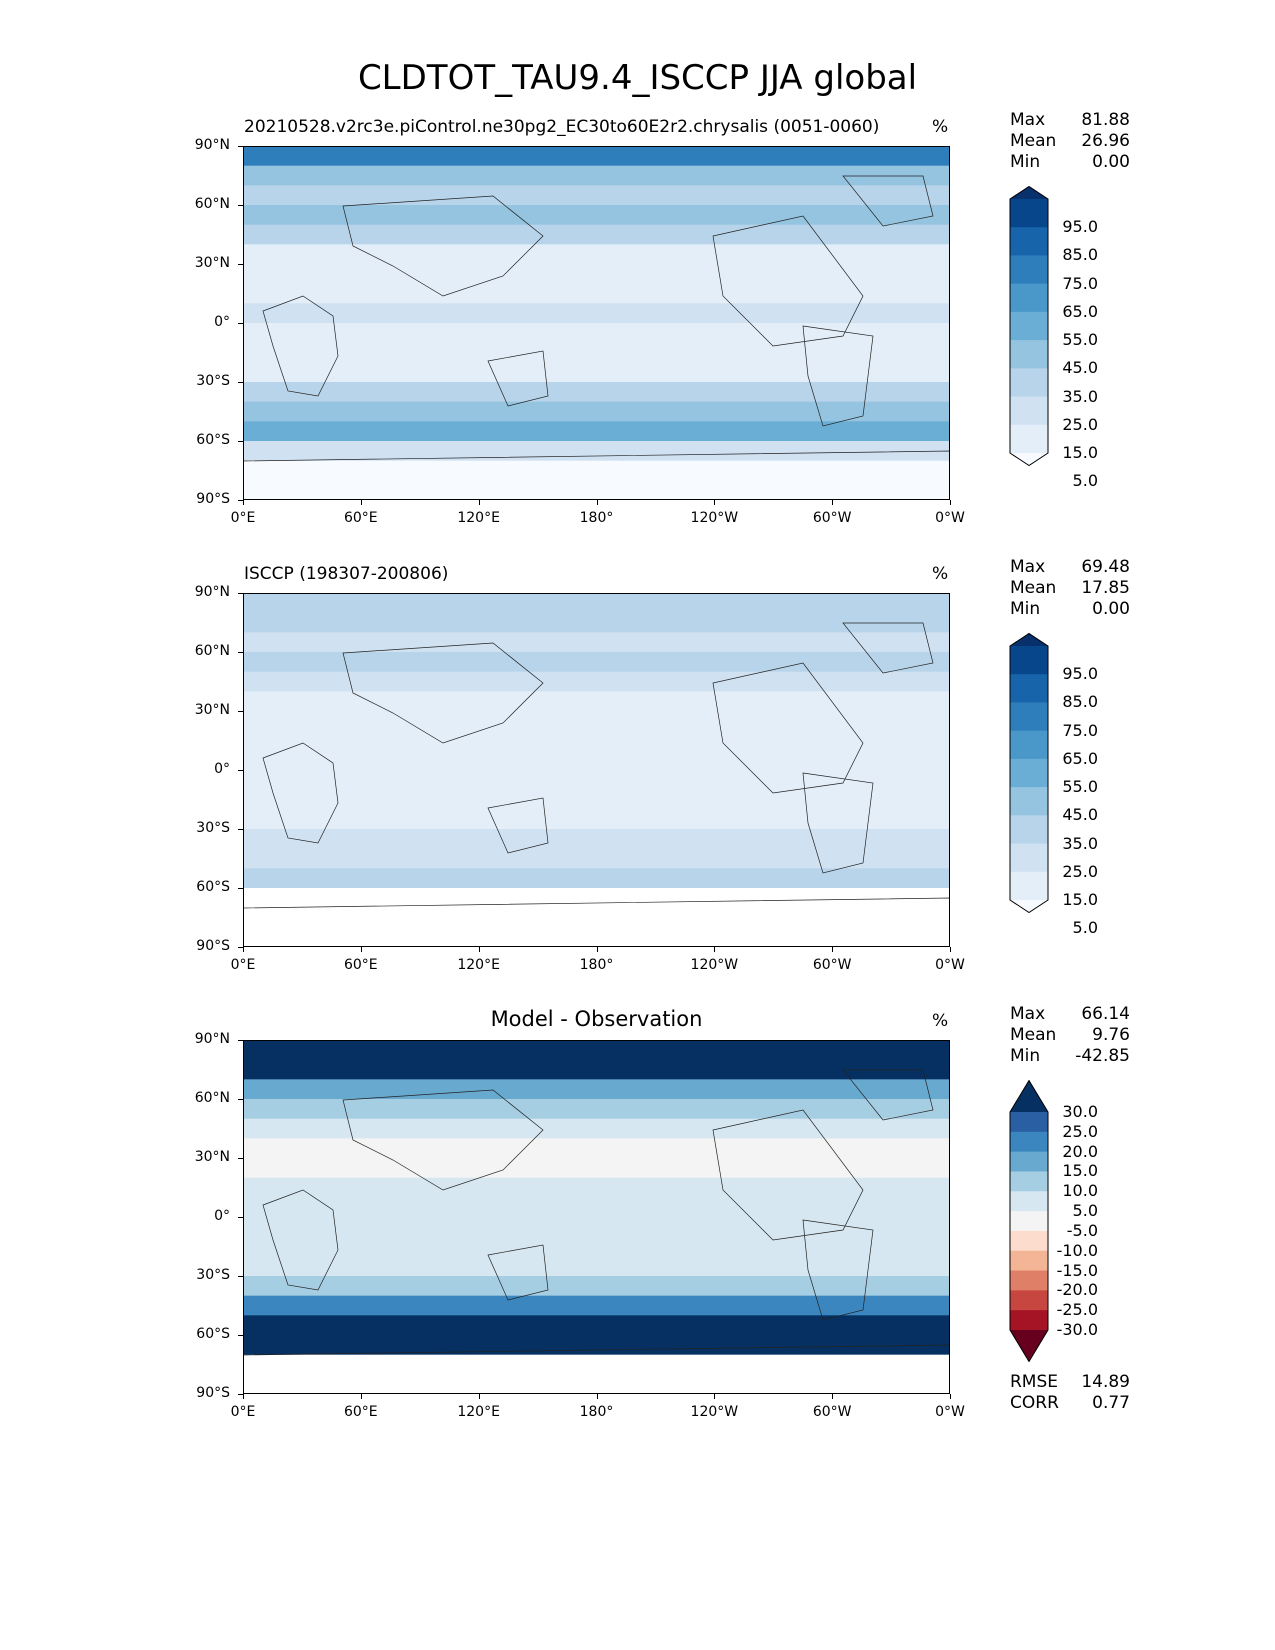 This screenshot has height=1650, width=1275. I want to click on stat-value: 66.14, so click(1105, 1014).